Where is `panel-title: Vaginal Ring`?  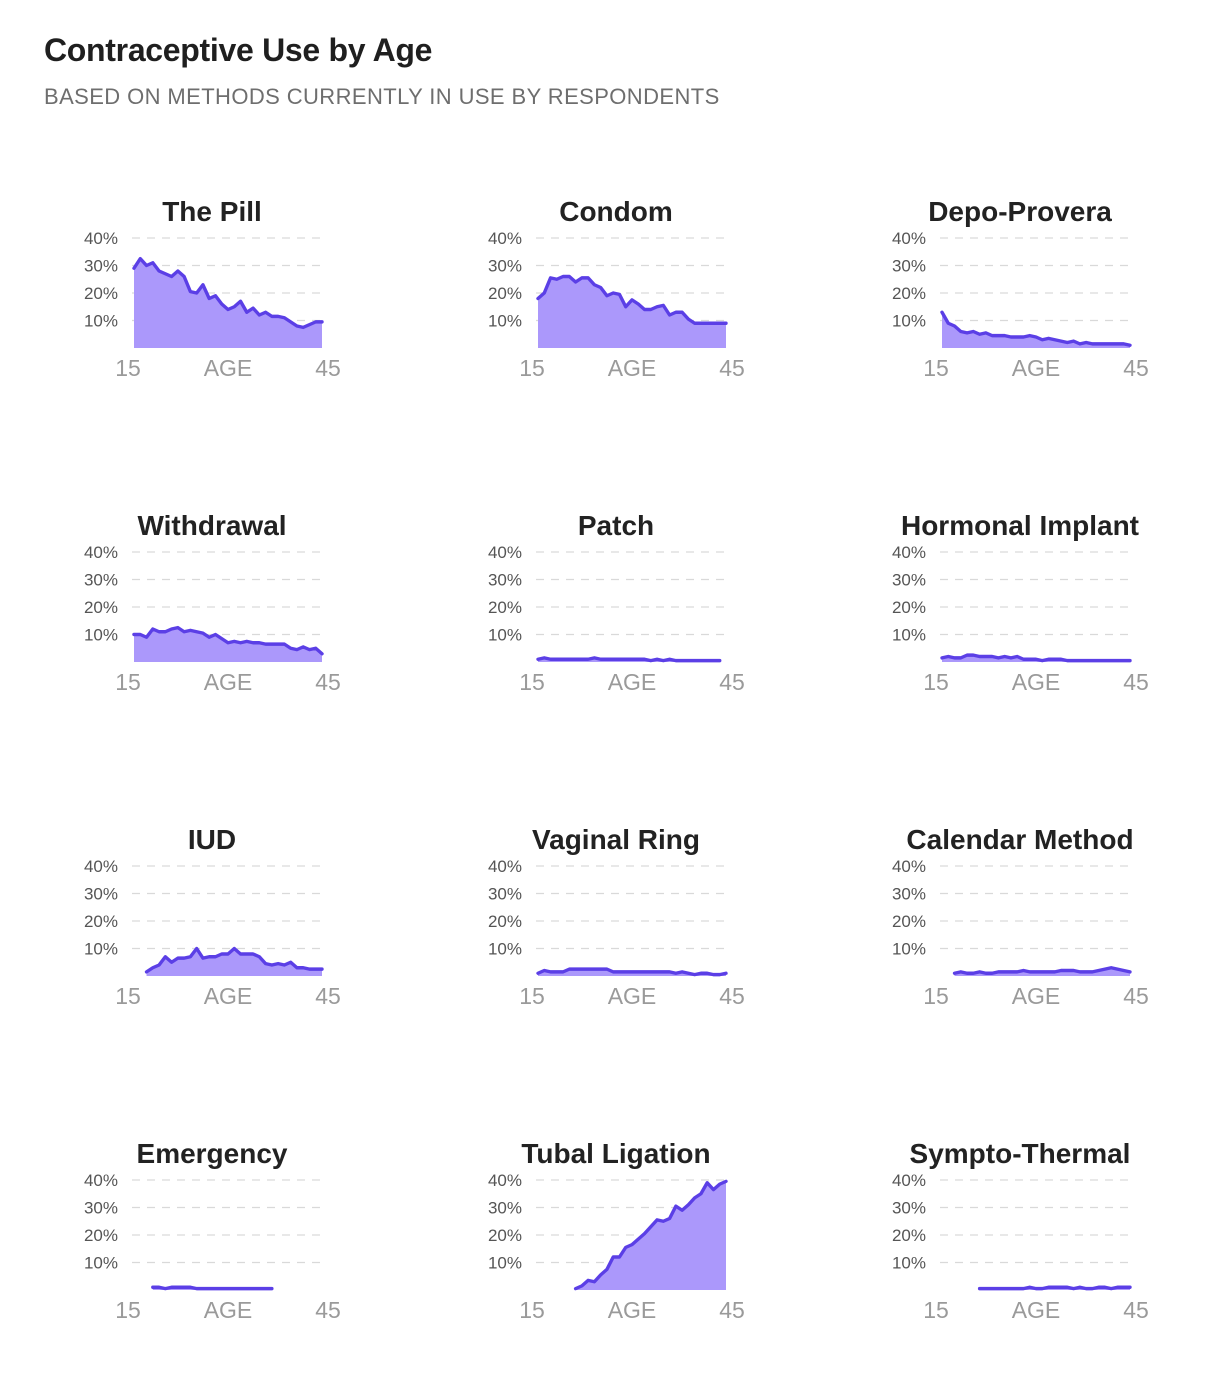 panel-title: Vaginal Ring is located at coordinates (616, 839).